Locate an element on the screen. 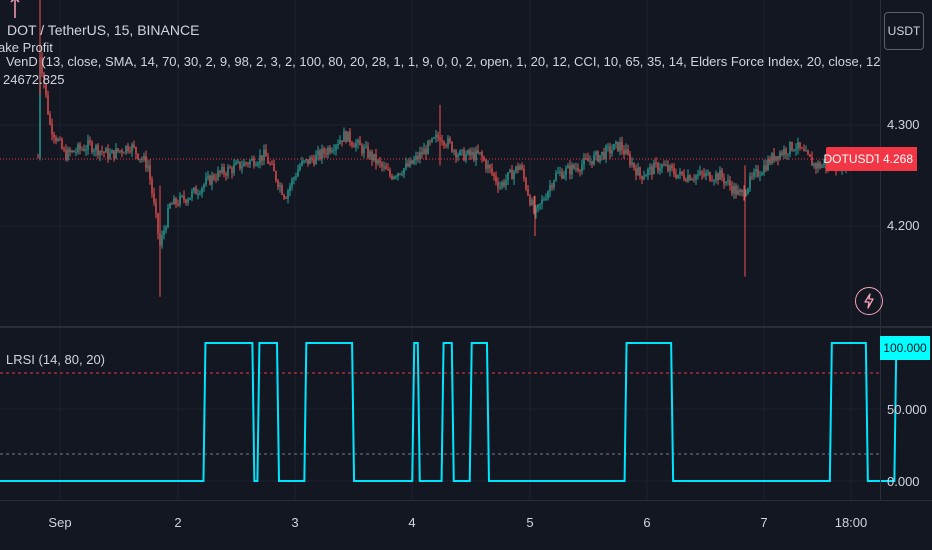 The height and width of the screenshot is (550, 932). currency-button: USDT is located at coordinates (904, 31).